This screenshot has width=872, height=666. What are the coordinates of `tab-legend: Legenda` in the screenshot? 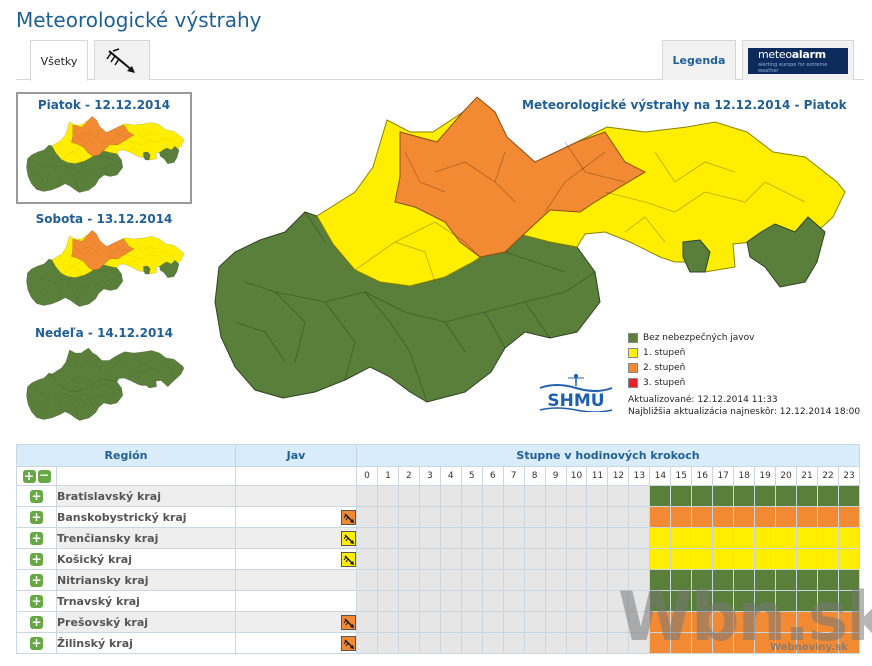 It's located at (699, 60).